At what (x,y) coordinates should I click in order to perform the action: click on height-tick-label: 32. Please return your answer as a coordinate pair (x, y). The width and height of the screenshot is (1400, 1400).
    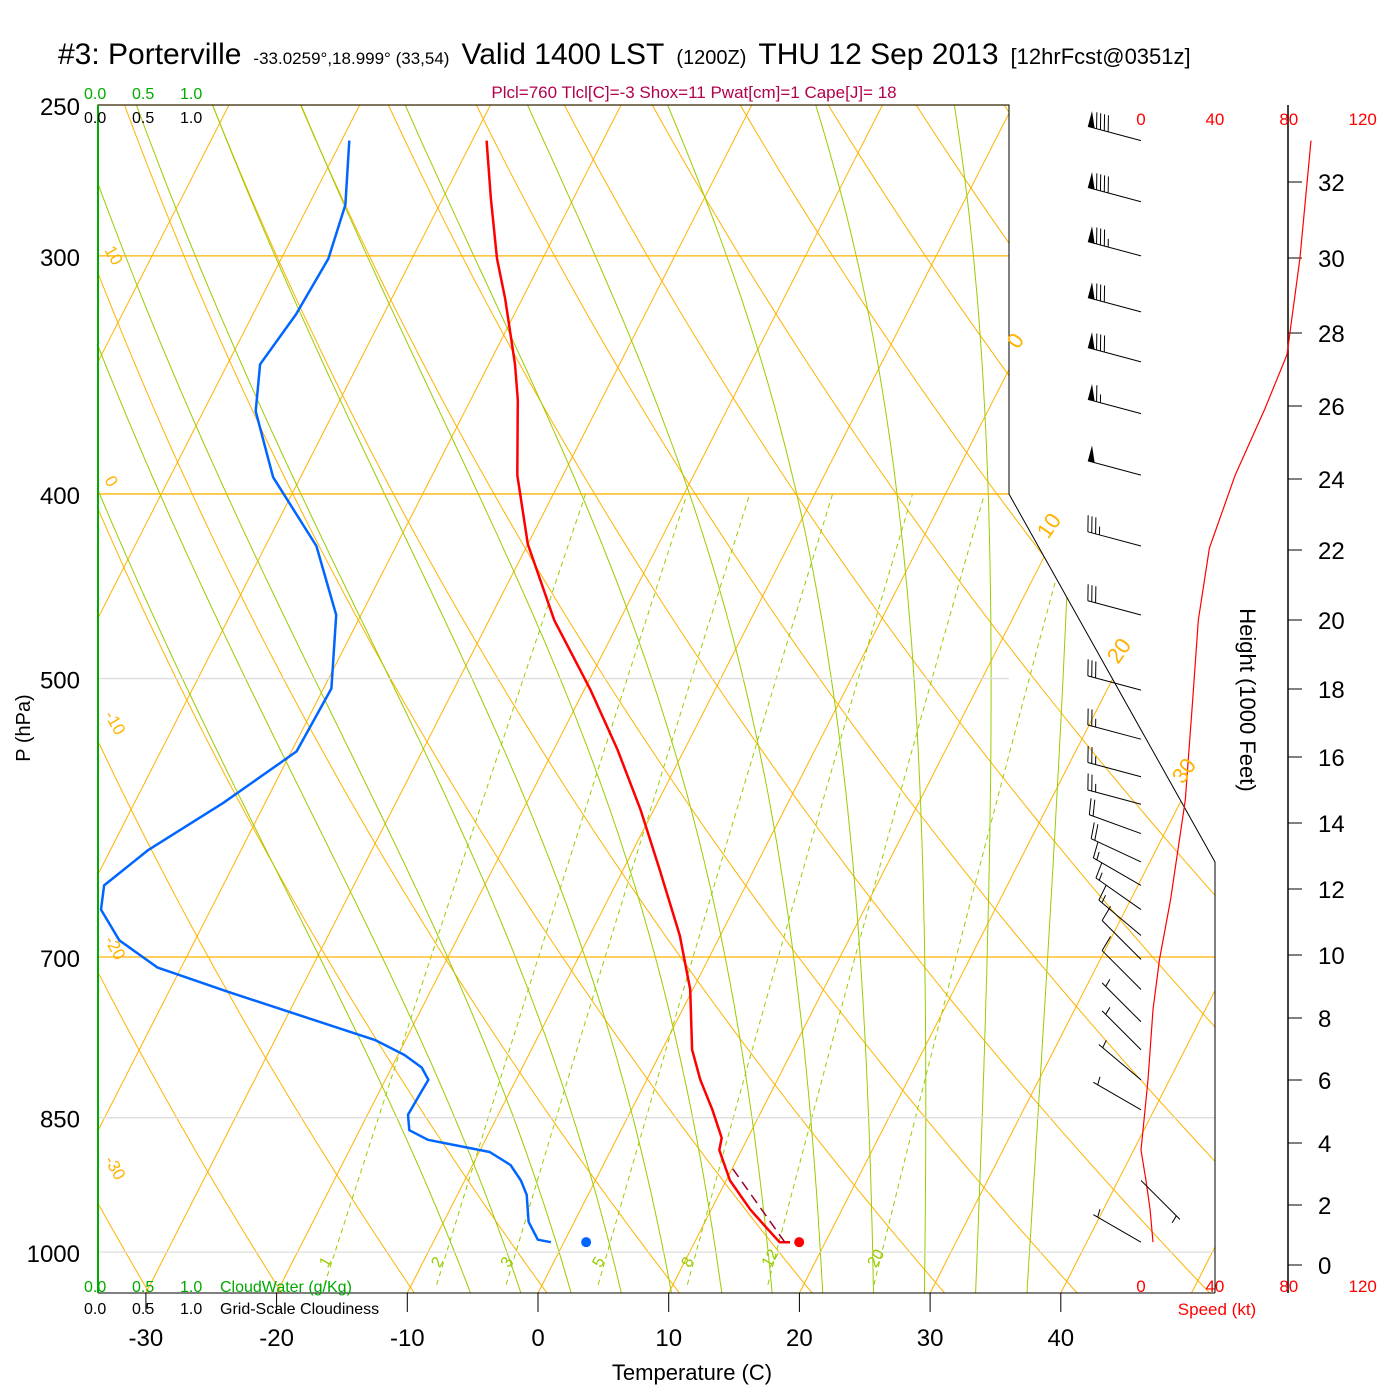
    Looking at the image, I should click on (1331, 183).